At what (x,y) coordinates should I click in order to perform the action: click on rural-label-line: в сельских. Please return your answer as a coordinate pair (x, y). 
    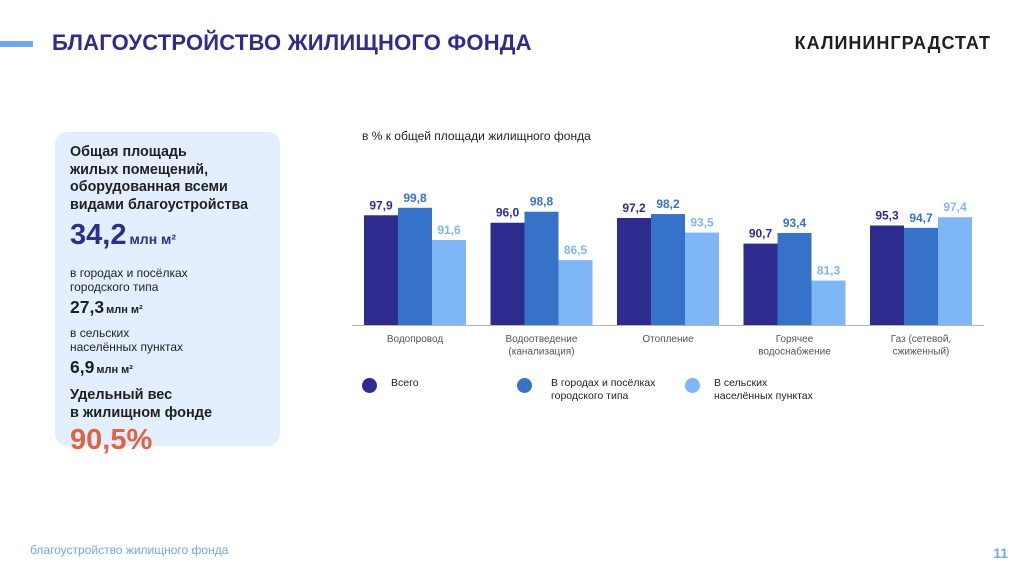
    Looking at the image, I should click on (100, 333).